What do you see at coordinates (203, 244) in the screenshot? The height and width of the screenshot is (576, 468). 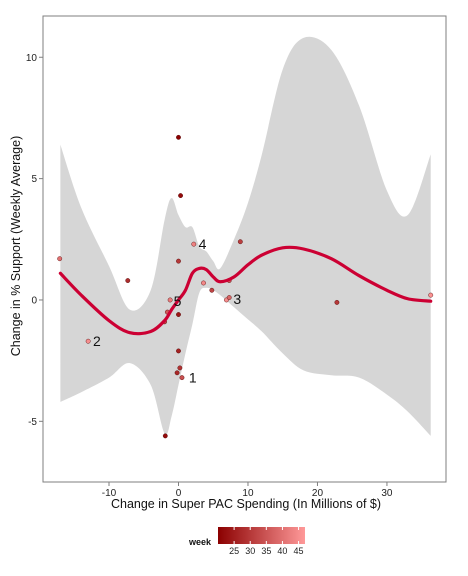 I see `point-annotation: 4` at bounding box center [203, 244].